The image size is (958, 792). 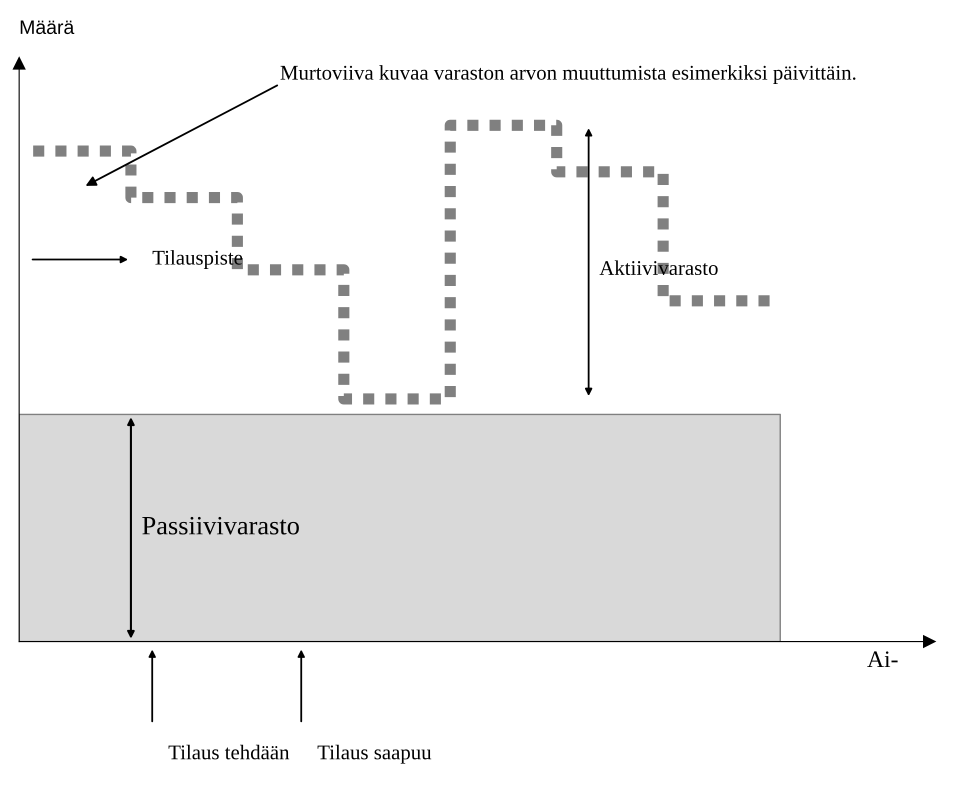 What do you see at coordinates (220, 525) in the screenshot?
I see `band-label: Passiivivarasto` at bounding box center [220, 525].